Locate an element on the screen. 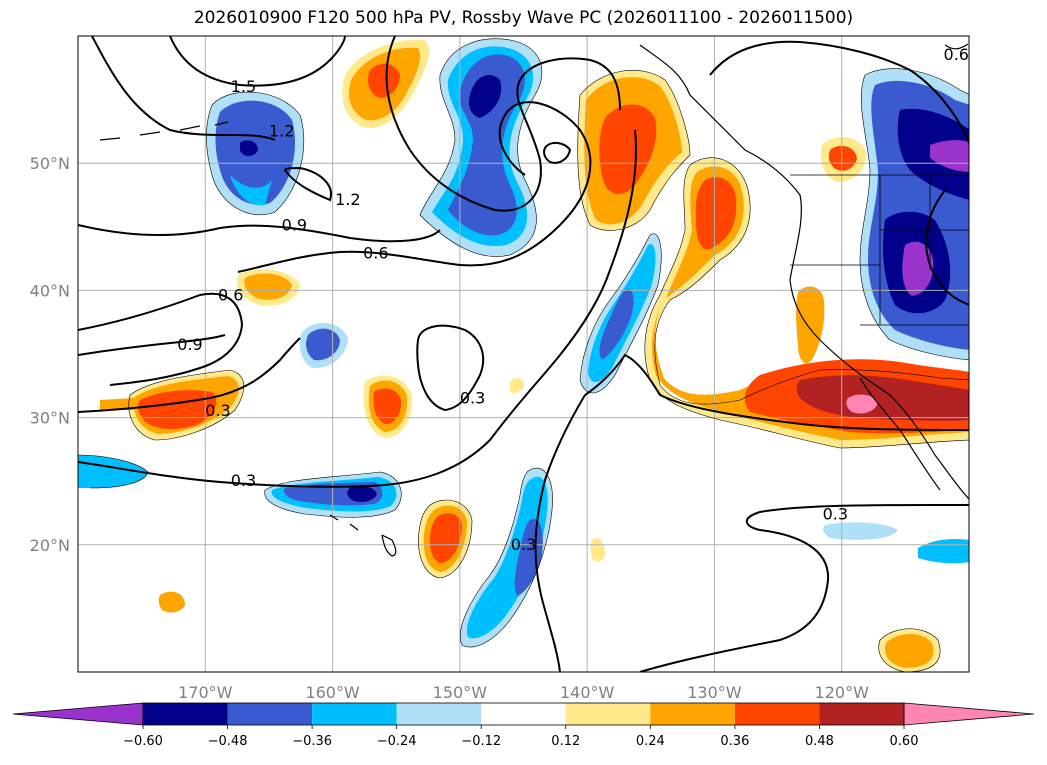 The width and height of the screenshot is (1047, 765). latitude-labels: 50°N 40°N 30°N 20°N is located at coordinates (50, 354).